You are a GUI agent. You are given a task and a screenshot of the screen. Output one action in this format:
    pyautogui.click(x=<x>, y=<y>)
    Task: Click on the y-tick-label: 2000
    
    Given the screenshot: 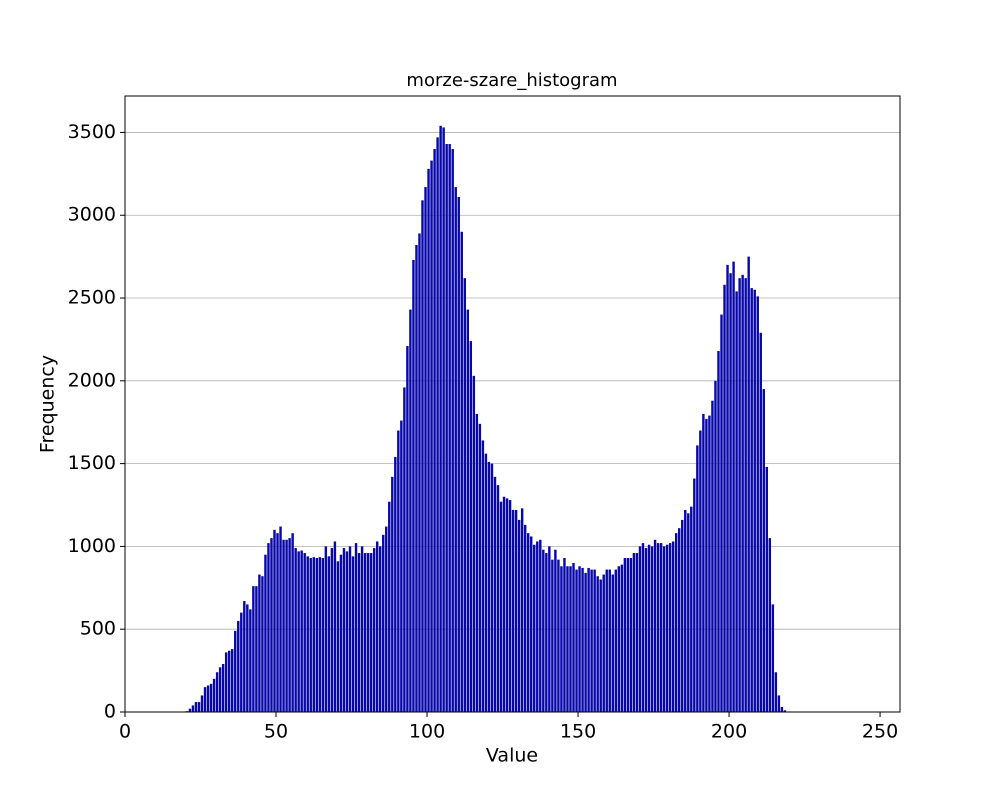 What is the action you would take?
    pyautogui.click(x=92, y=380)
    